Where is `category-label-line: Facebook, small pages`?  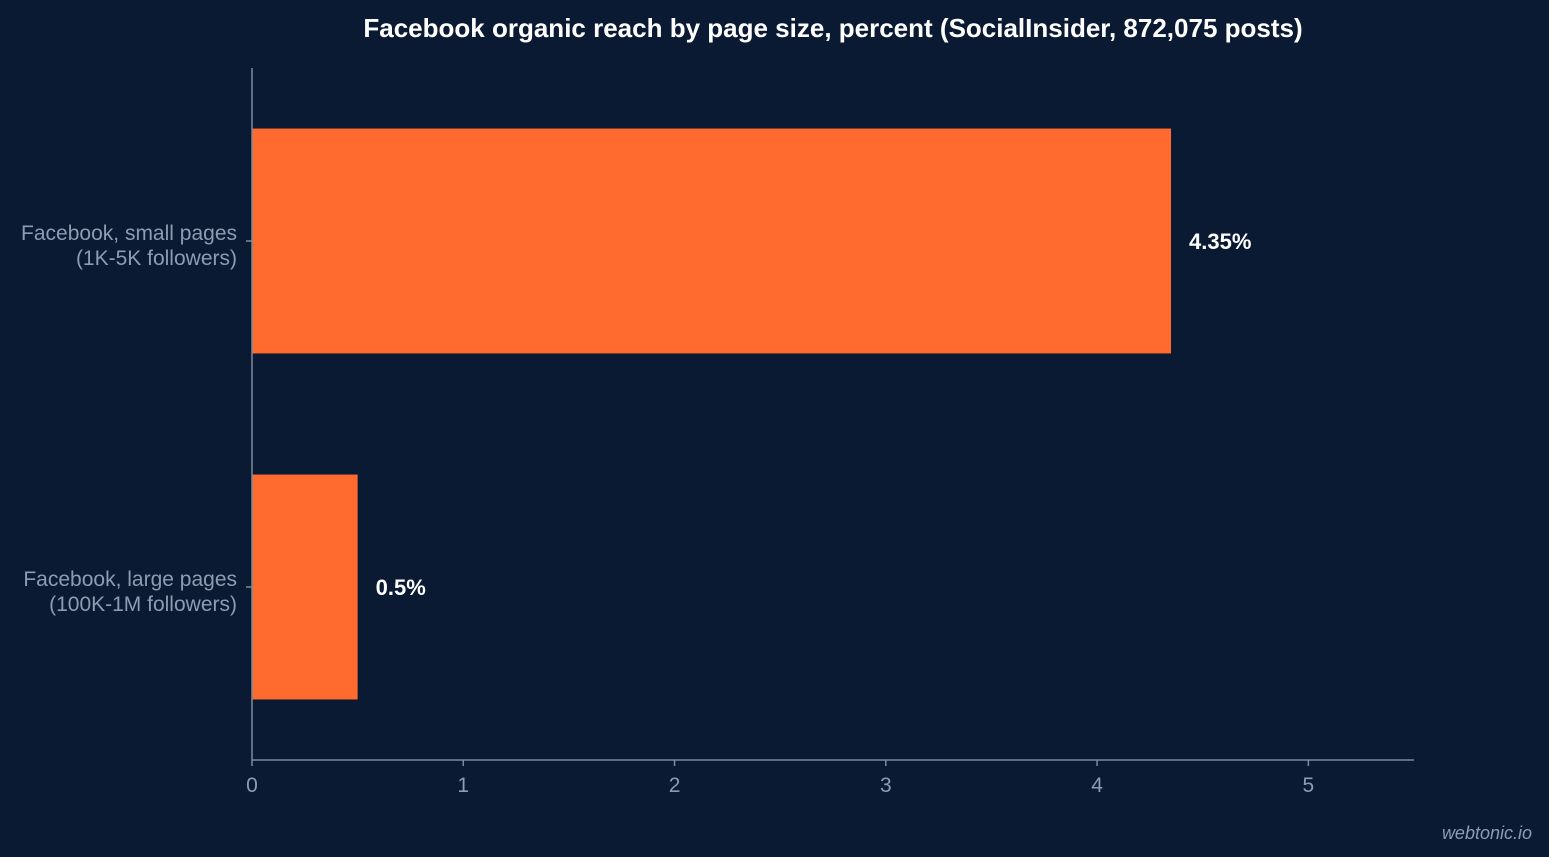 category-label-line: Facebook, small pages is located at coordinates (129, 233).